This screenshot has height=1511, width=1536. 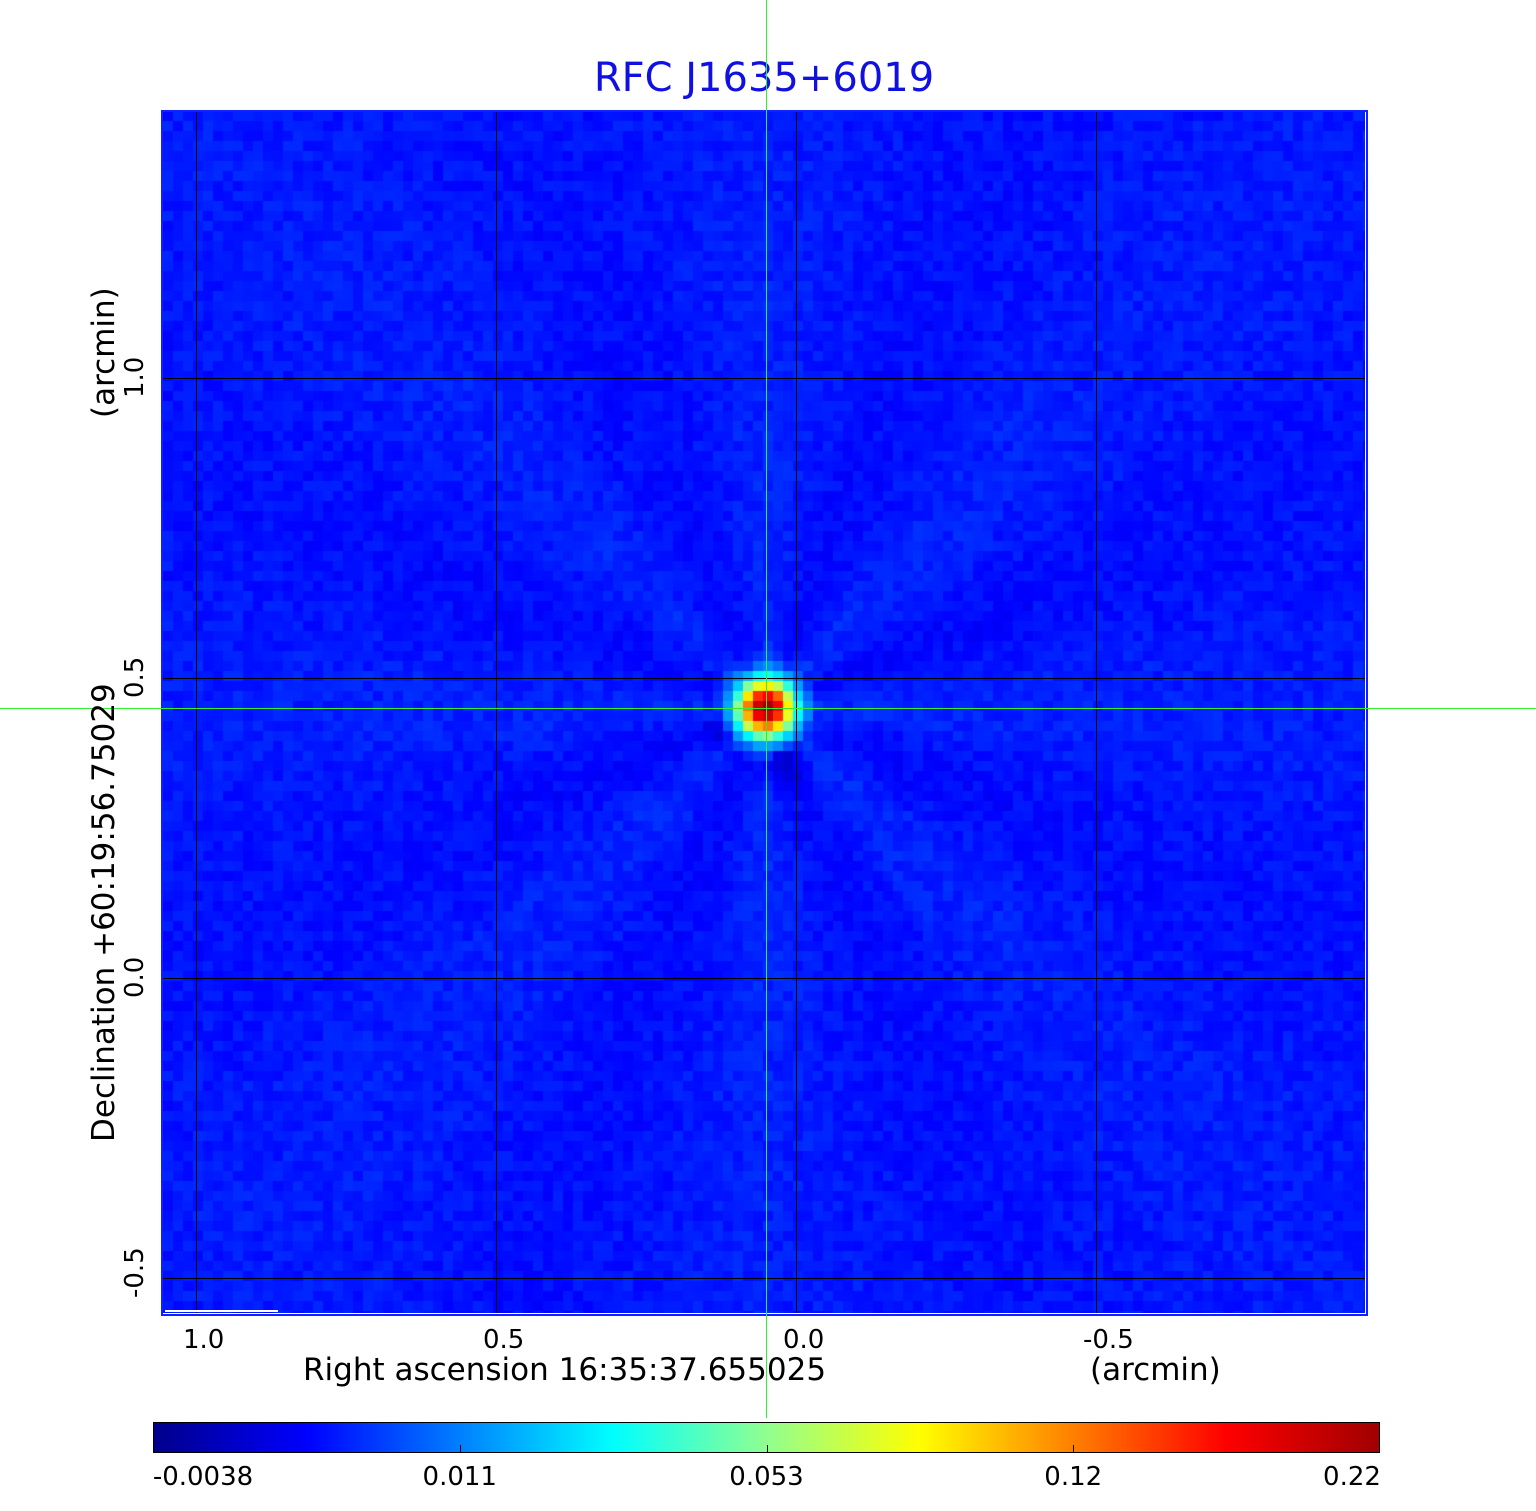 I want to click on x-tick-label: -0.5, so click(x=1108, y=1340).